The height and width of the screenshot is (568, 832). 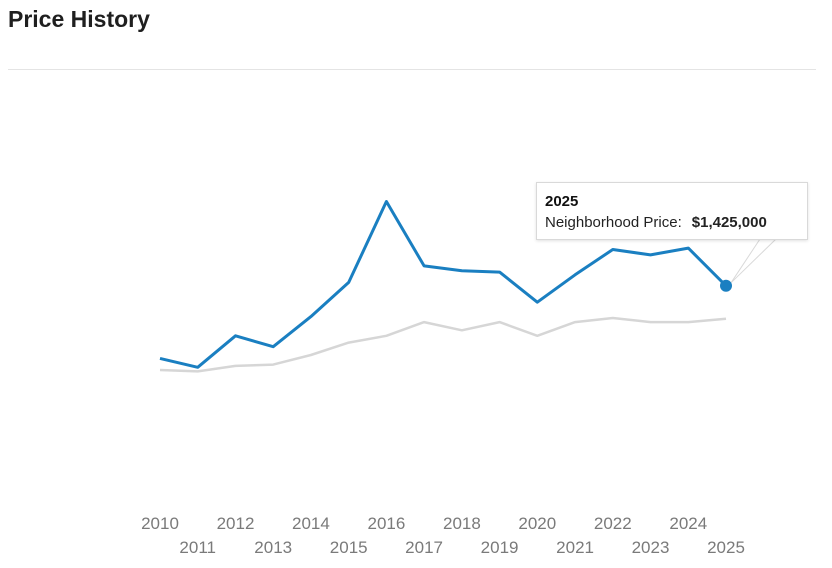 What do you see at coordinates (500, 547) in the screenshot?
I see `x-tick-label: 2019` at bounding box center [500, 547].